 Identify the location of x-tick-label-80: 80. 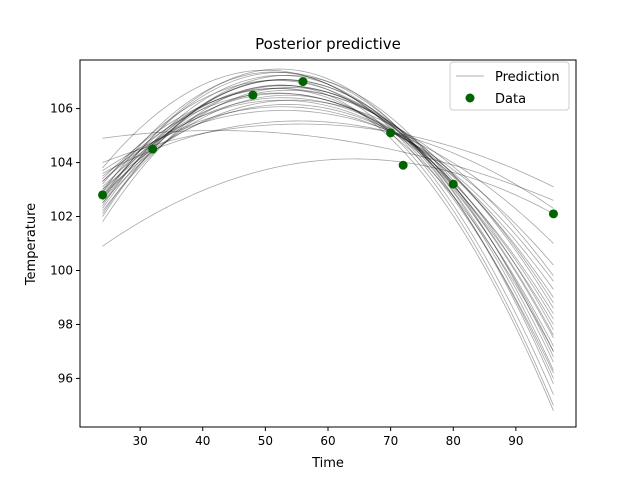
(453, 441).